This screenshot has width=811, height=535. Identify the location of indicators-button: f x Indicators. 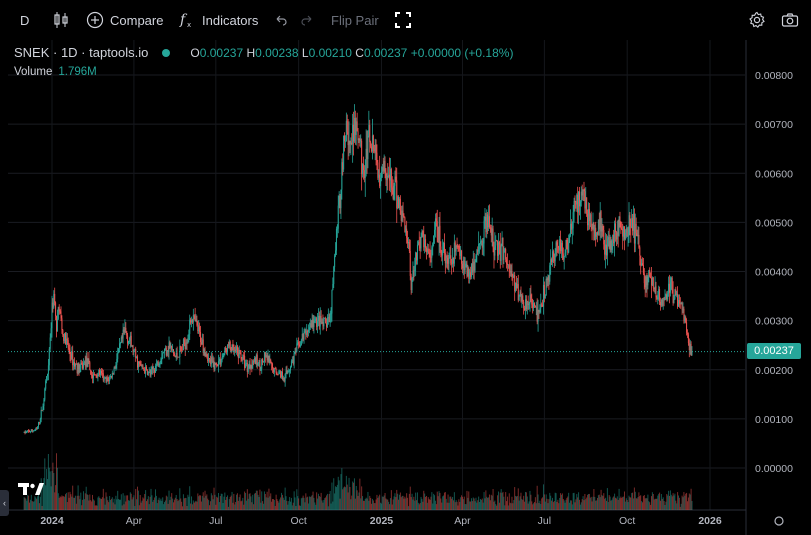
(218, 20).